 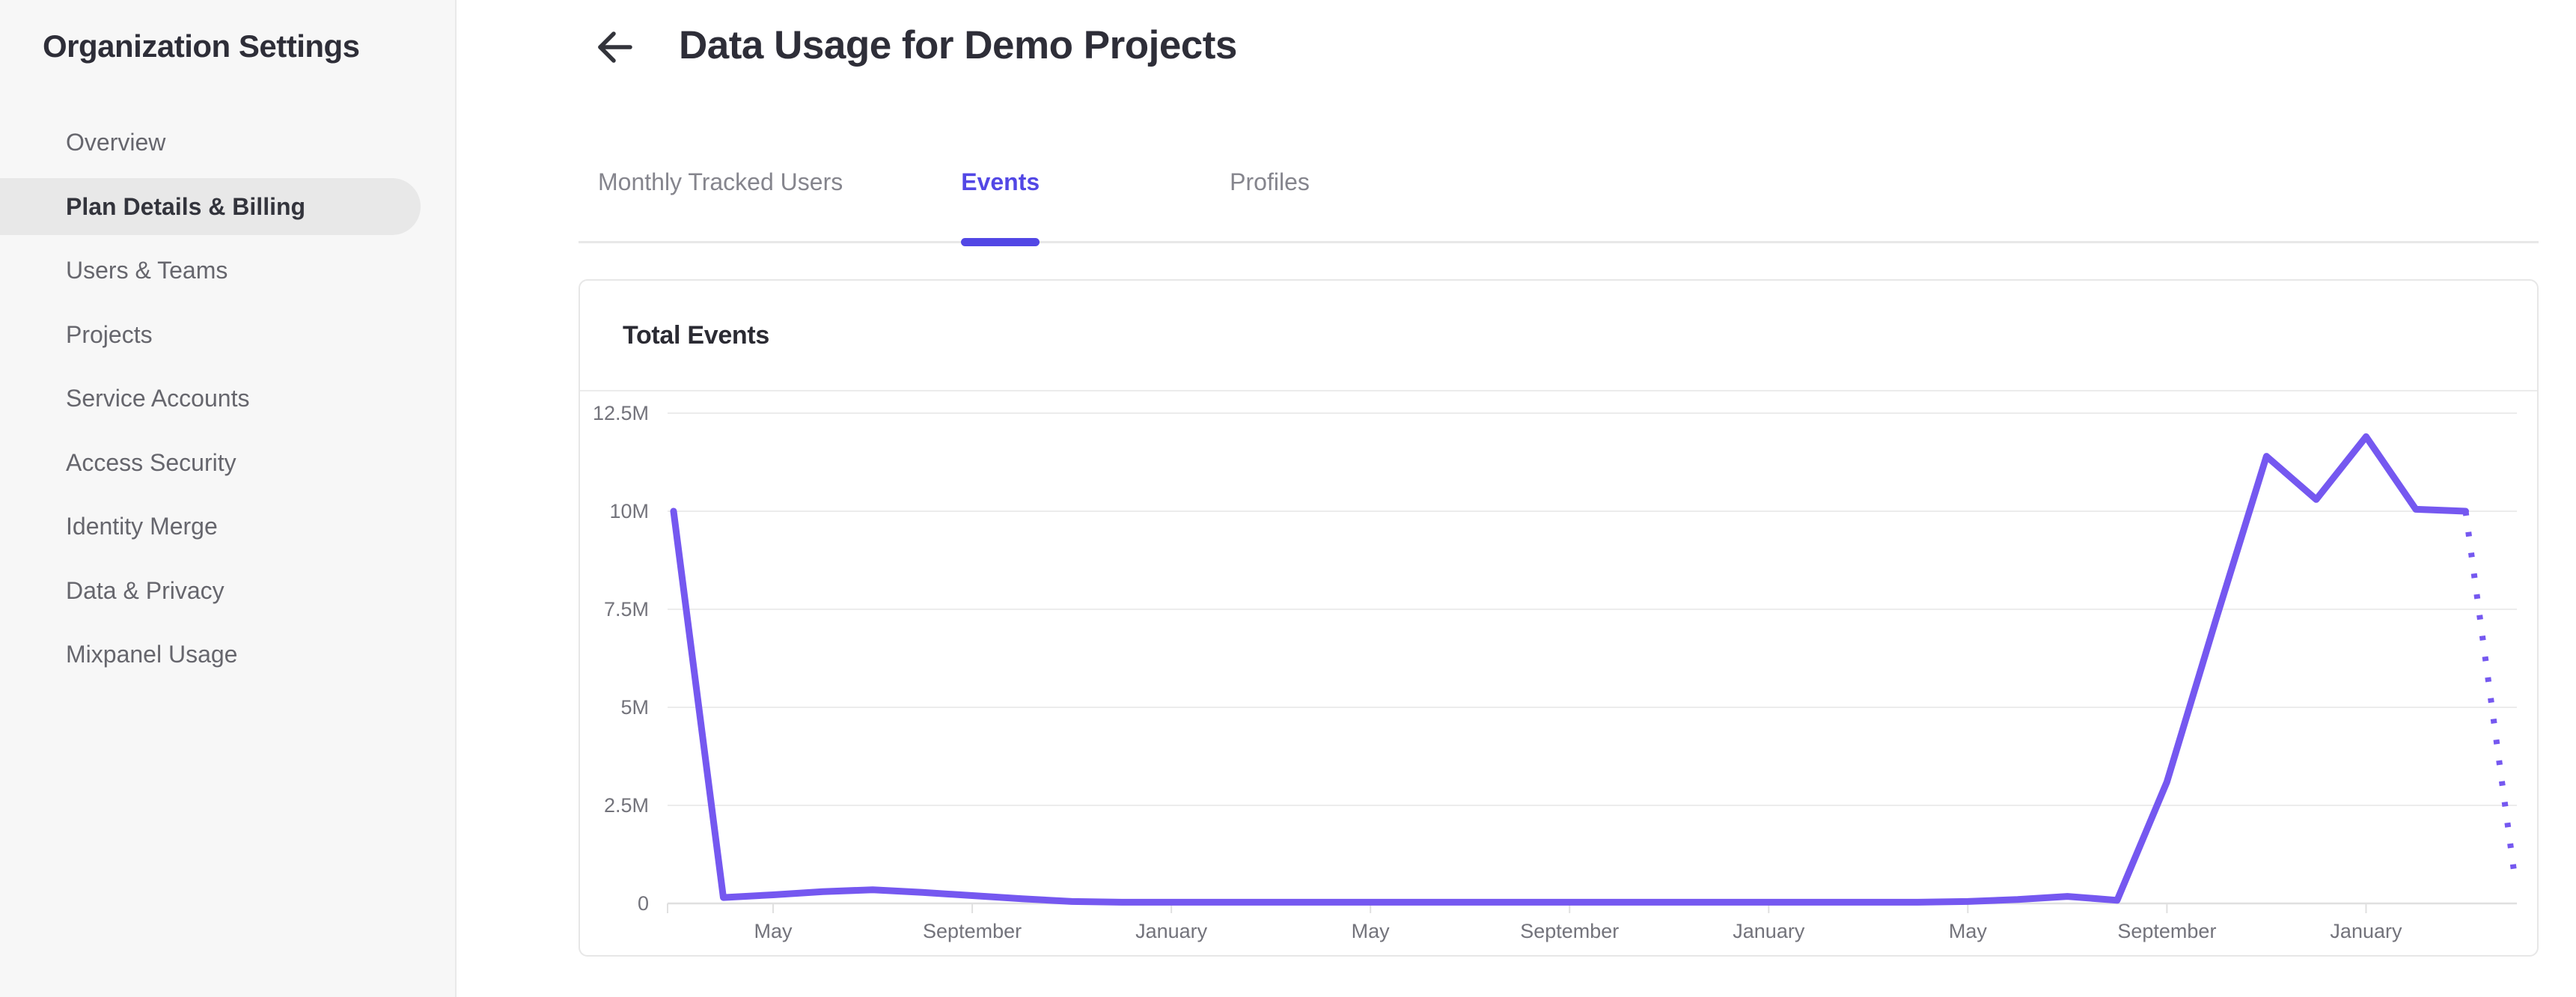 I want to click on sidebar-title: Organization Settings, so click(x=201, y=46).